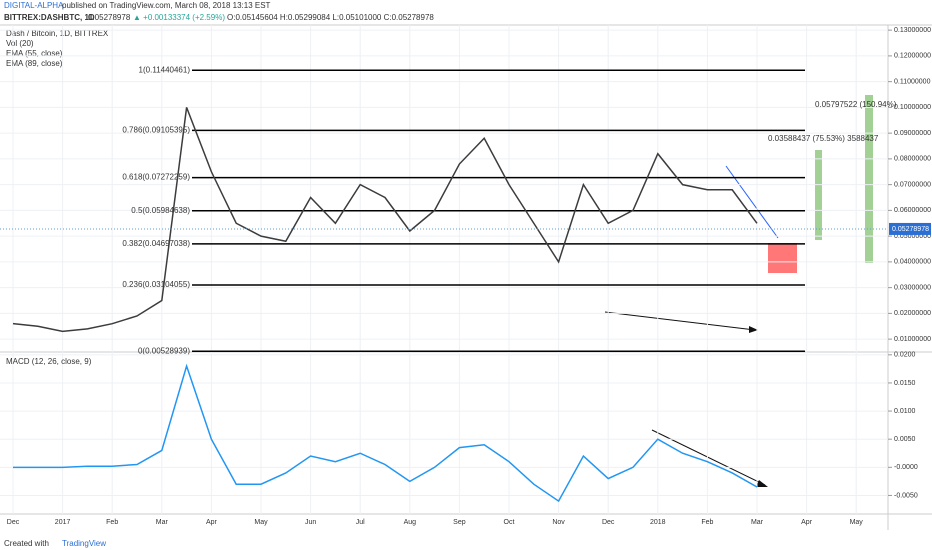 The height and width of the screenshot is (550, 932). I want to click on fib-label: 0(0.00528939), so click(164, 350).